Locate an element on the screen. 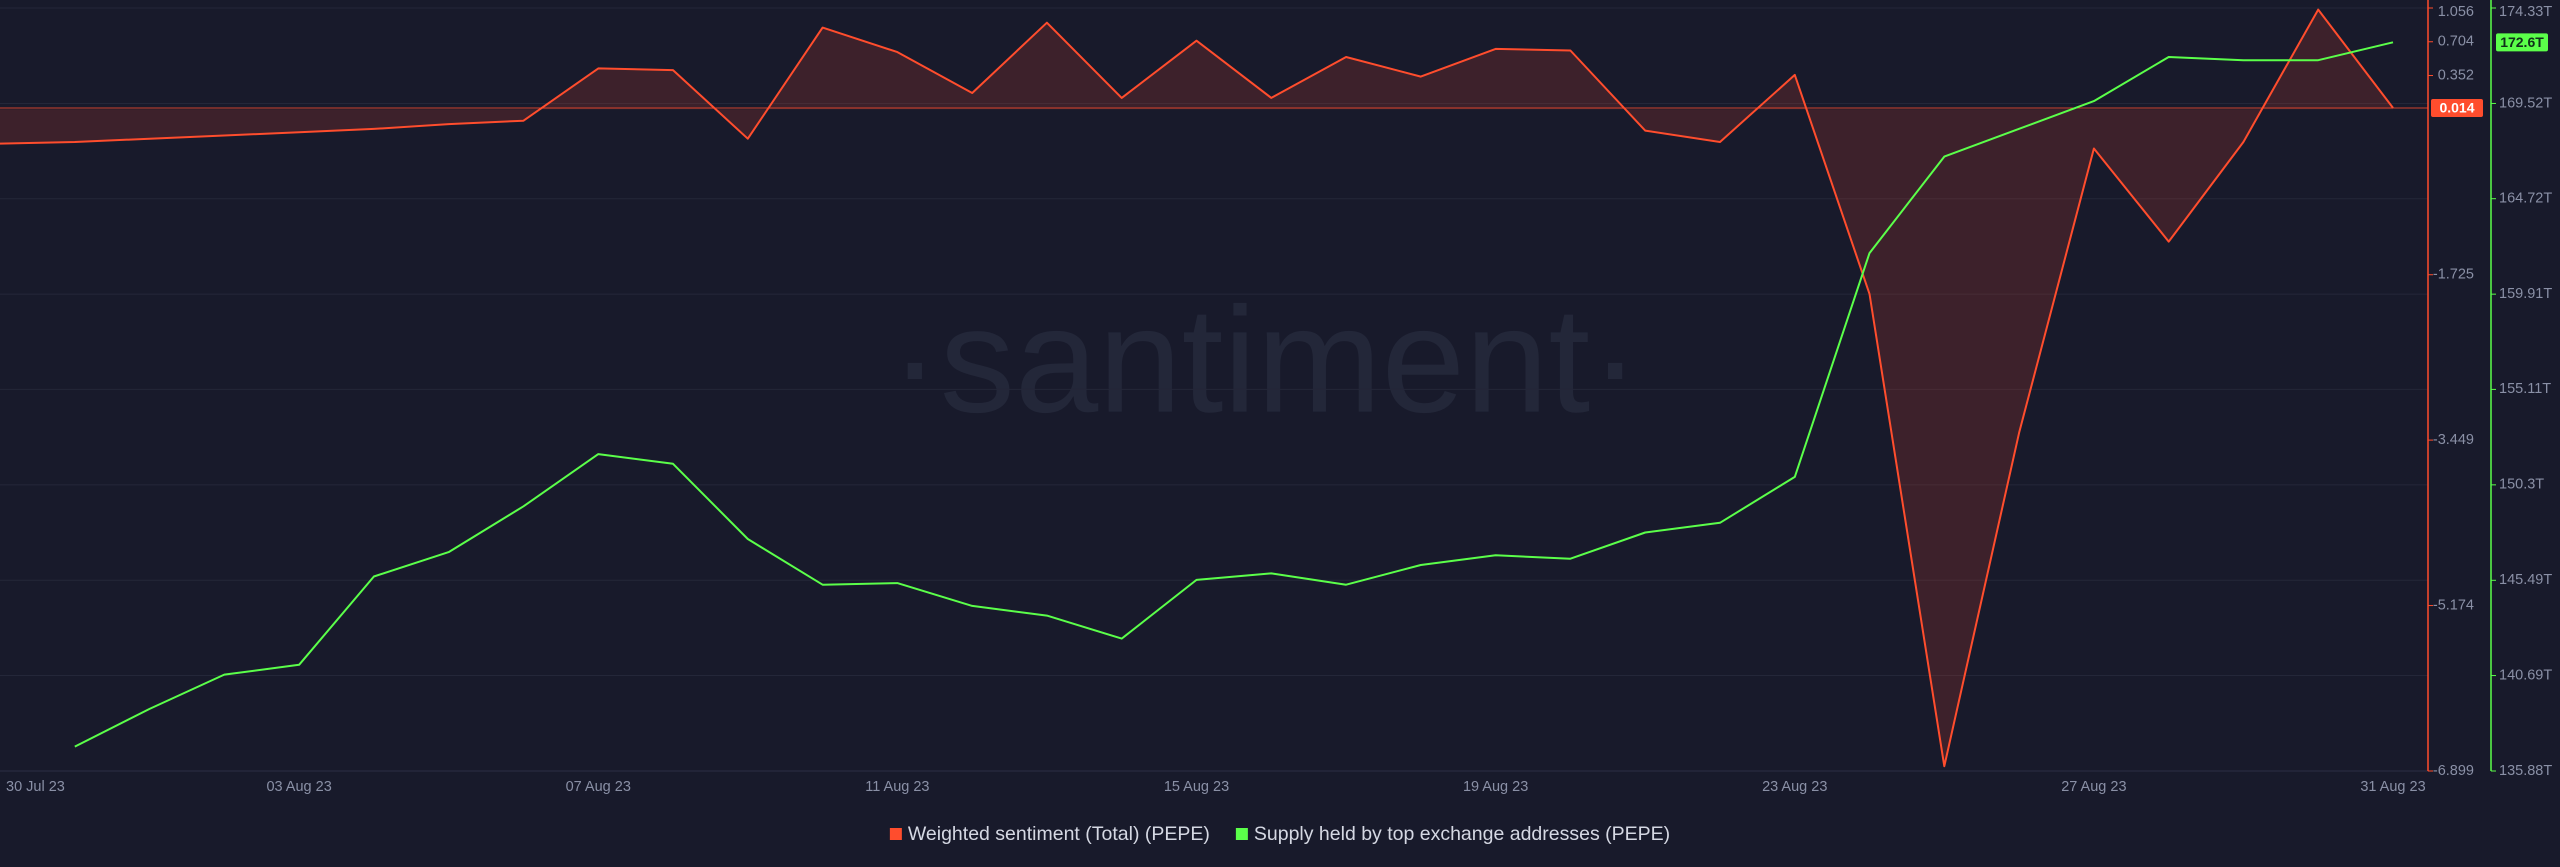 This screenshot has width=2560, height=867. y-tick-label: 0.704 is located at coordinates (2456, 42).